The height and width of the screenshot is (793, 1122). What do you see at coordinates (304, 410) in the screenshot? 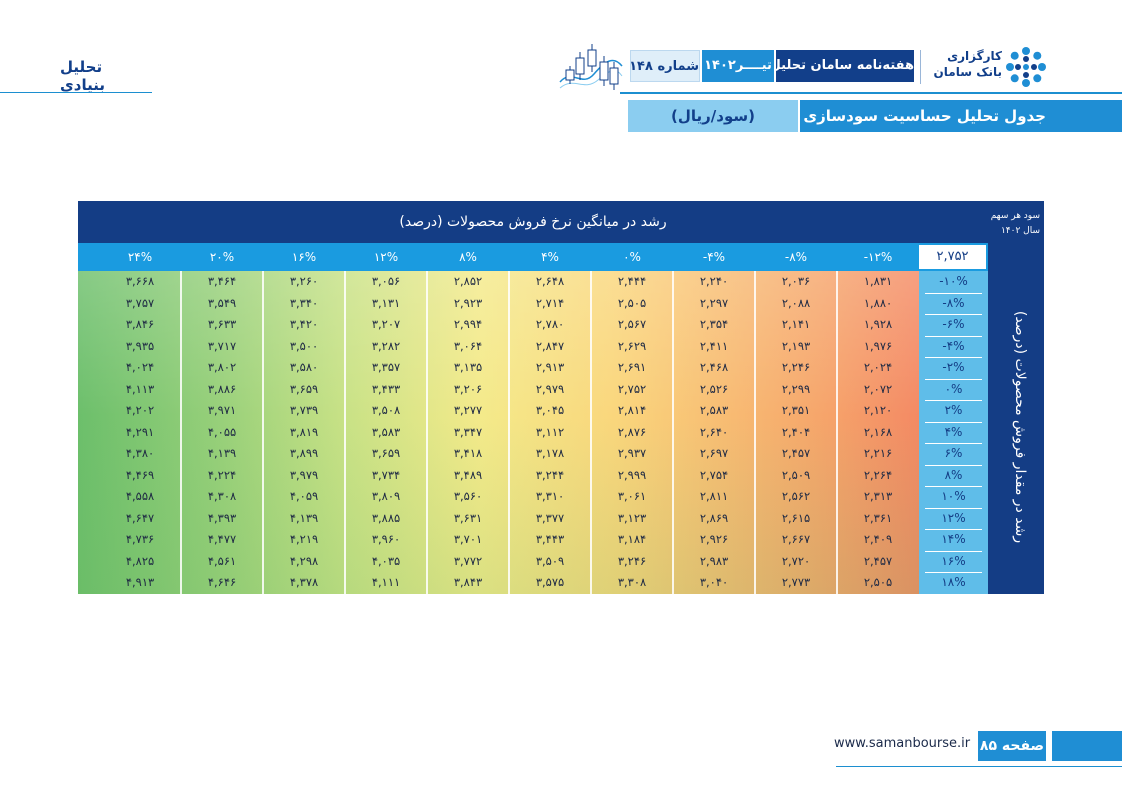
I see `eps-cell: ۳,۷۳۹` at bounding box center [304, 410].